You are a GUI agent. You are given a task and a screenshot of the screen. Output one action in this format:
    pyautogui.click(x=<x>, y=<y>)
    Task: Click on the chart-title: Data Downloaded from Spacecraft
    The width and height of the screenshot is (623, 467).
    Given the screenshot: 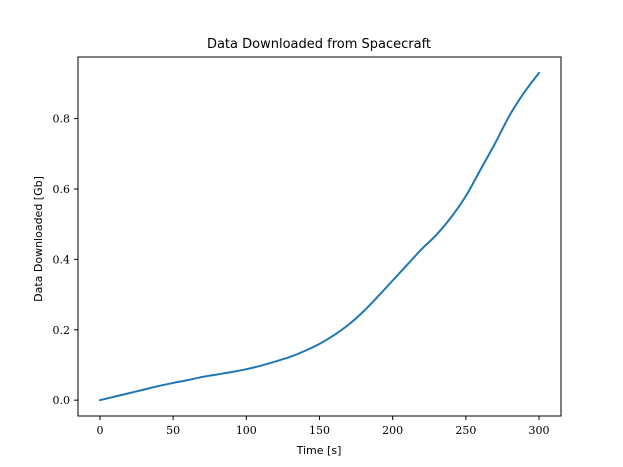 What is the action you would take?
    pyautogui.click(x=319, y=44)
    